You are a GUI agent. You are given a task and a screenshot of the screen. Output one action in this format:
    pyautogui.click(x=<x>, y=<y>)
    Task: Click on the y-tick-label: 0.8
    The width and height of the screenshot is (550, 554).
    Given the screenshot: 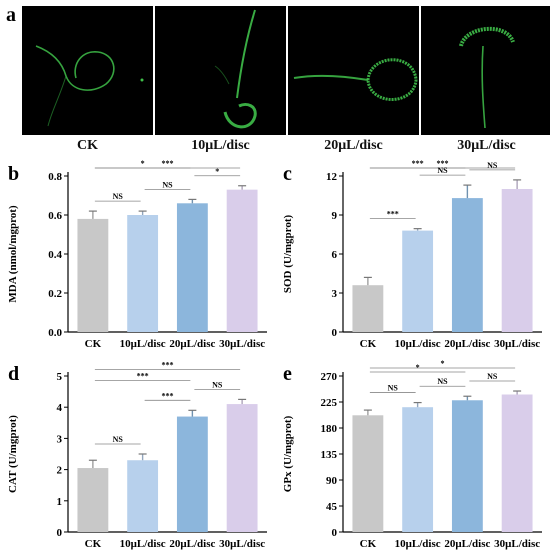 What is the action you would take?
    pyautogui.click(x=55, y=177)
    